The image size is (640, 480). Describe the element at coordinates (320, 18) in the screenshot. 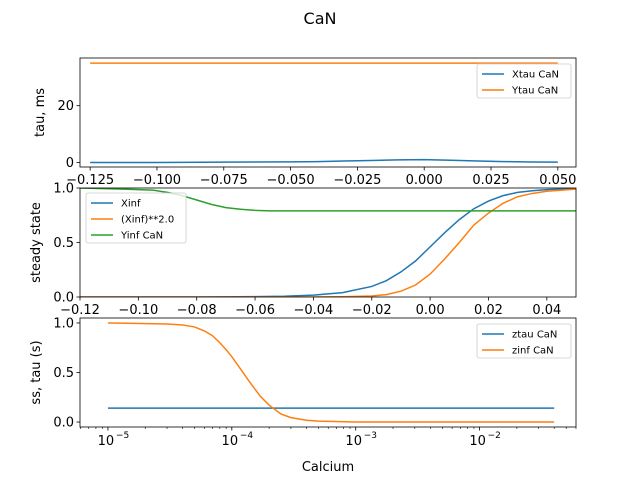

I see `figure-title: CaN` at that location.